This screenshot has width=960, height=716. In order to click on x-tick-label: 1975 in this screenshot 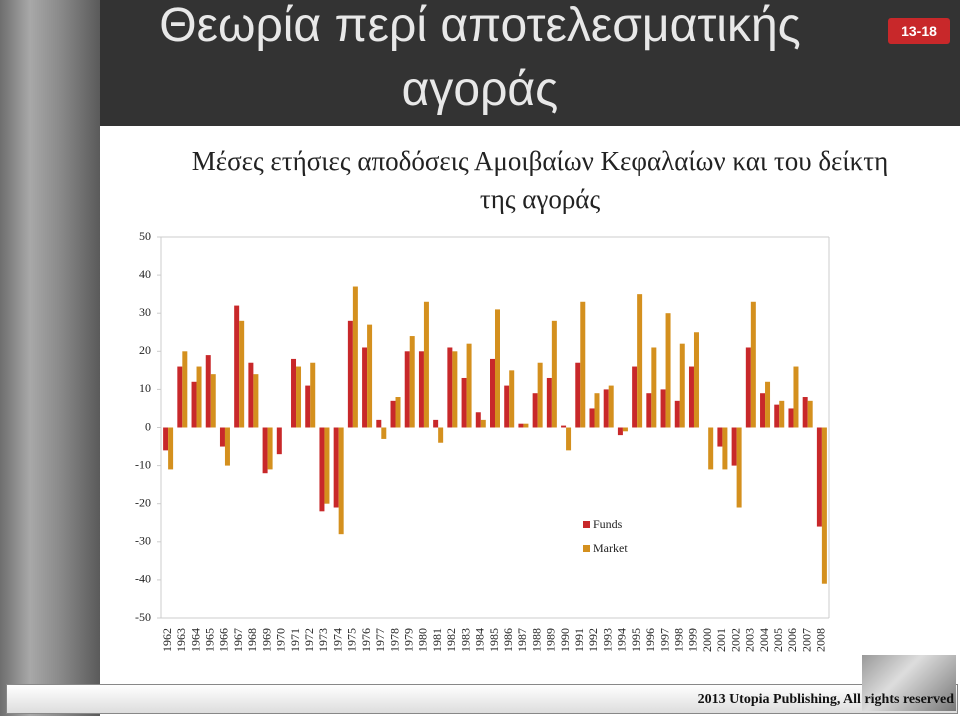, I will do `click(352, 640)`.